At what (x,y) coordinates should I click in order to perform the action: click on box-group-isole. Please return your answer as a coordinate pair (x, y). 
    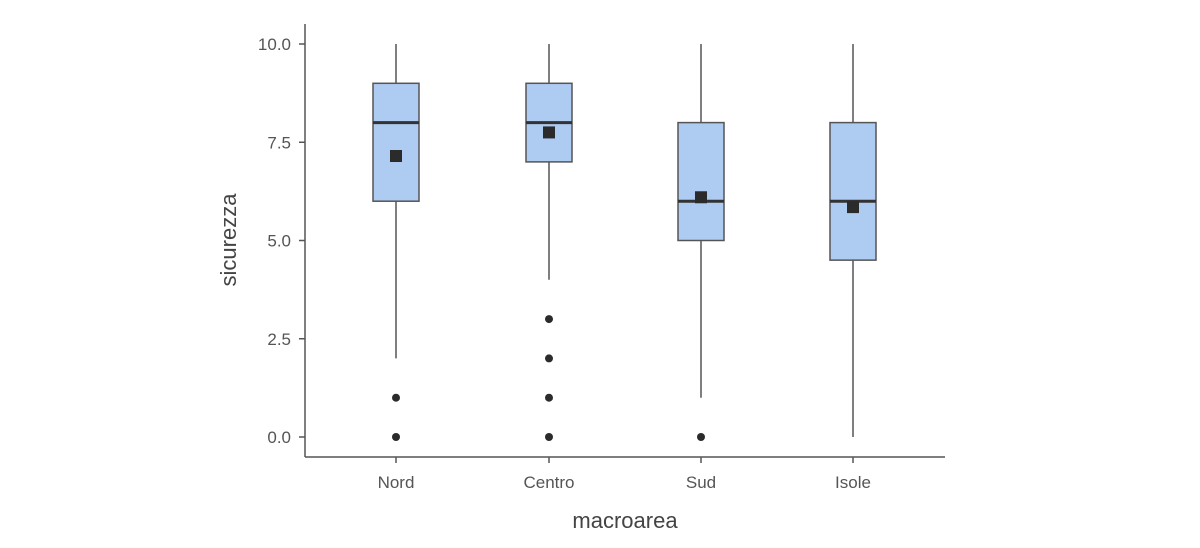
    Looking at the image, I should click on (853, 240).